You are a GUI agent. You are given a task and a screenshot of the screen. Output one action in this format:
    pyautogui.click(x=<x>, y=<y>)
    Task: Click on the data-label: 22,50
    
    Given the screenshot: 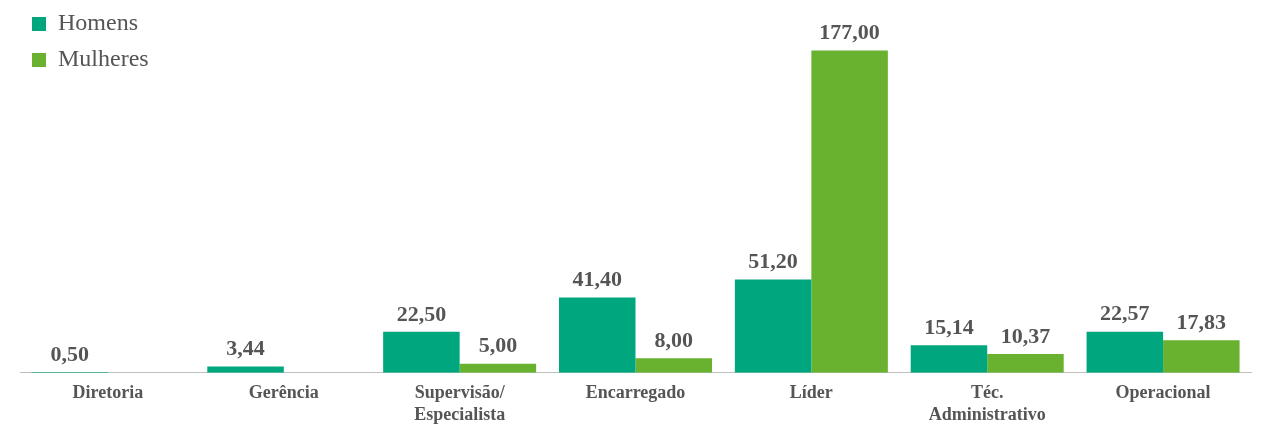 What is the action you would take?
    pyautogui.click(x=421, y=313)
    